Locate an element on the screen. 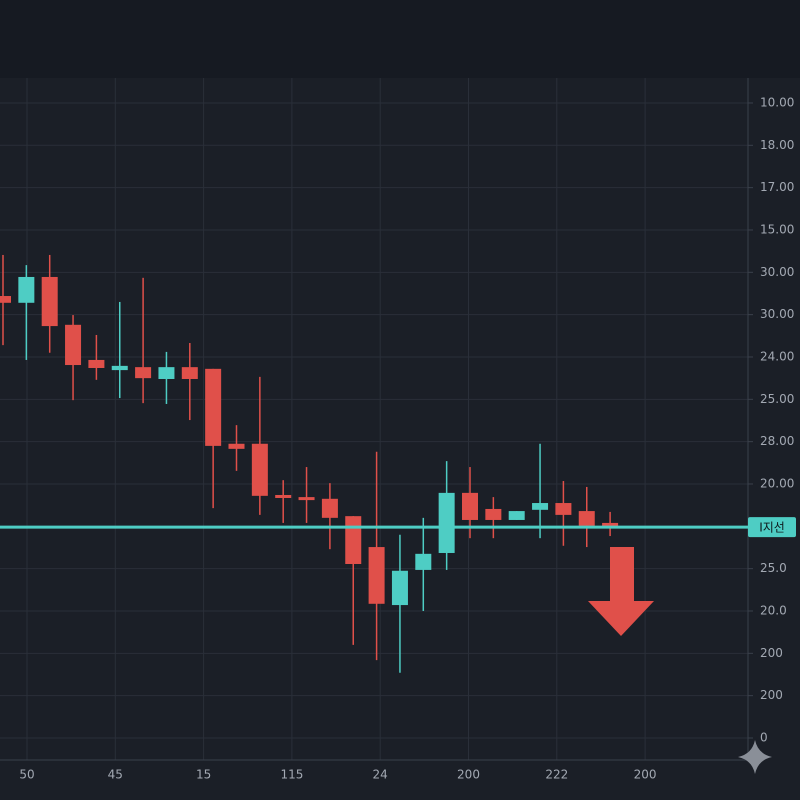 The image size is (800, 800). top-bar is located at coordinates (400, 39).